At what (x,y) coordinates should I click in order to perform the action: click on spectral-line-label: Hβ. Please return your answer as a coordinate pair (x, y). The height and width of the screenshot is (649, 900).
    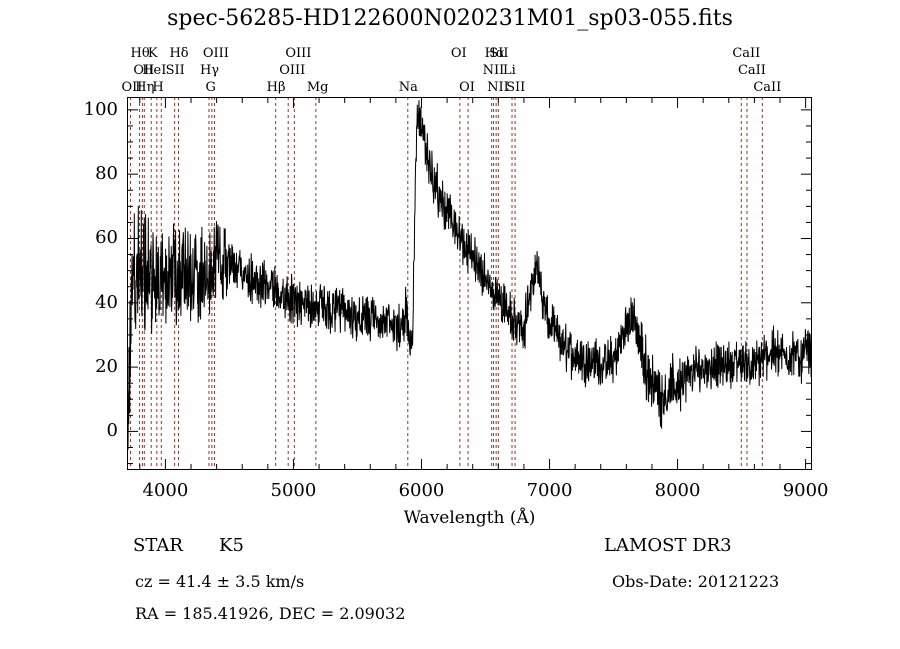
    Looking at the image, I should click on (276, 87).